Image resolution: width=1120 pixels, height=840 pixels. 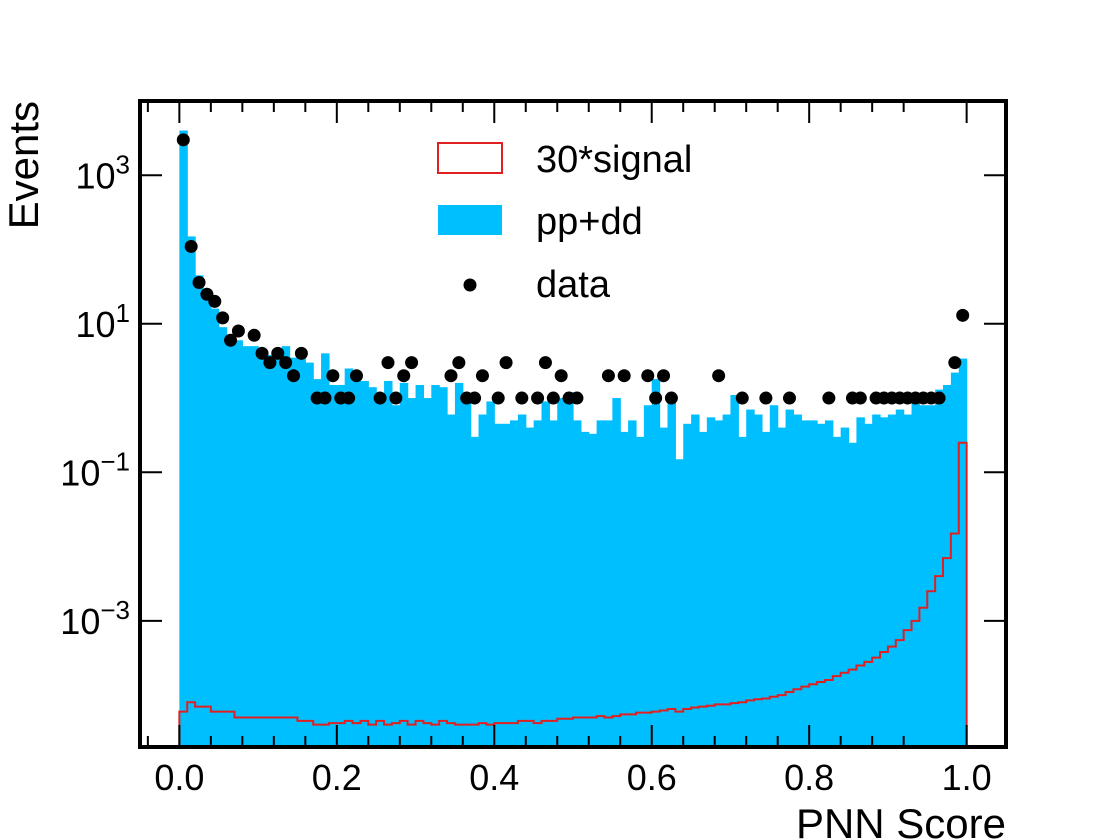 I want to click on legend: 30*signal pp+dd data, so click(x=564, y=222).